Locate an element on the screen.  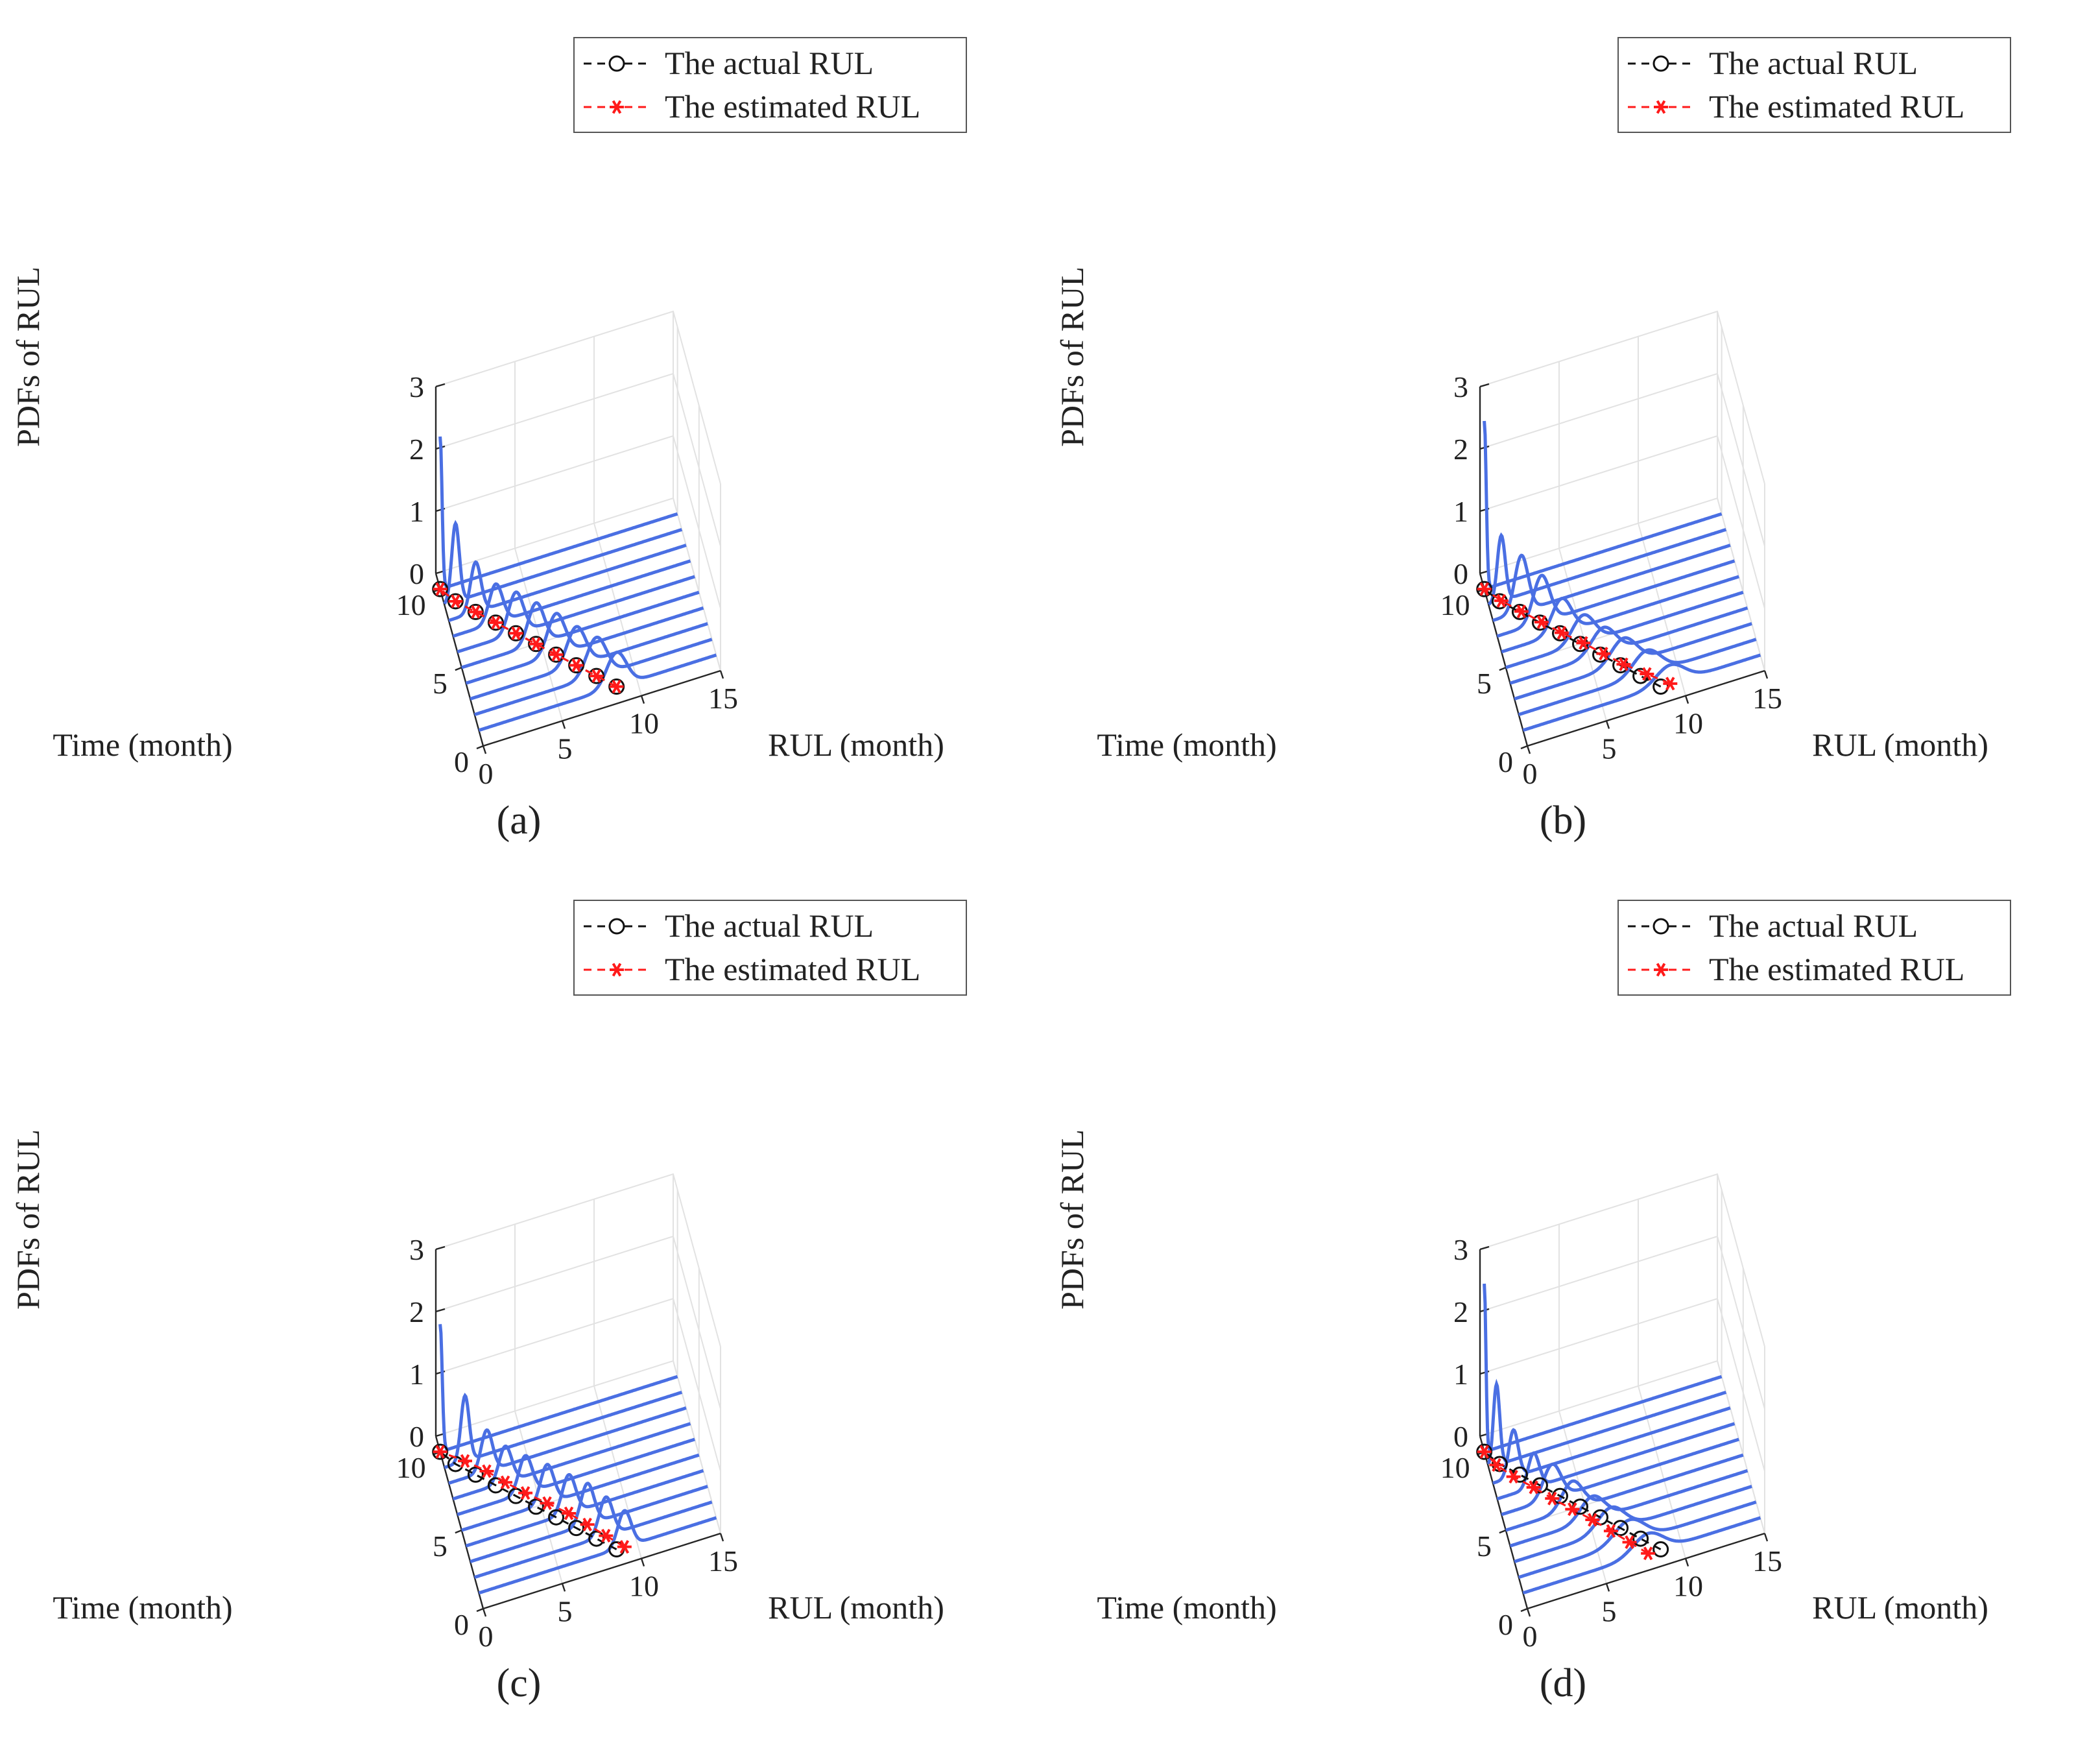
panel-caption: (c) is located at coordinates (519, 1683).